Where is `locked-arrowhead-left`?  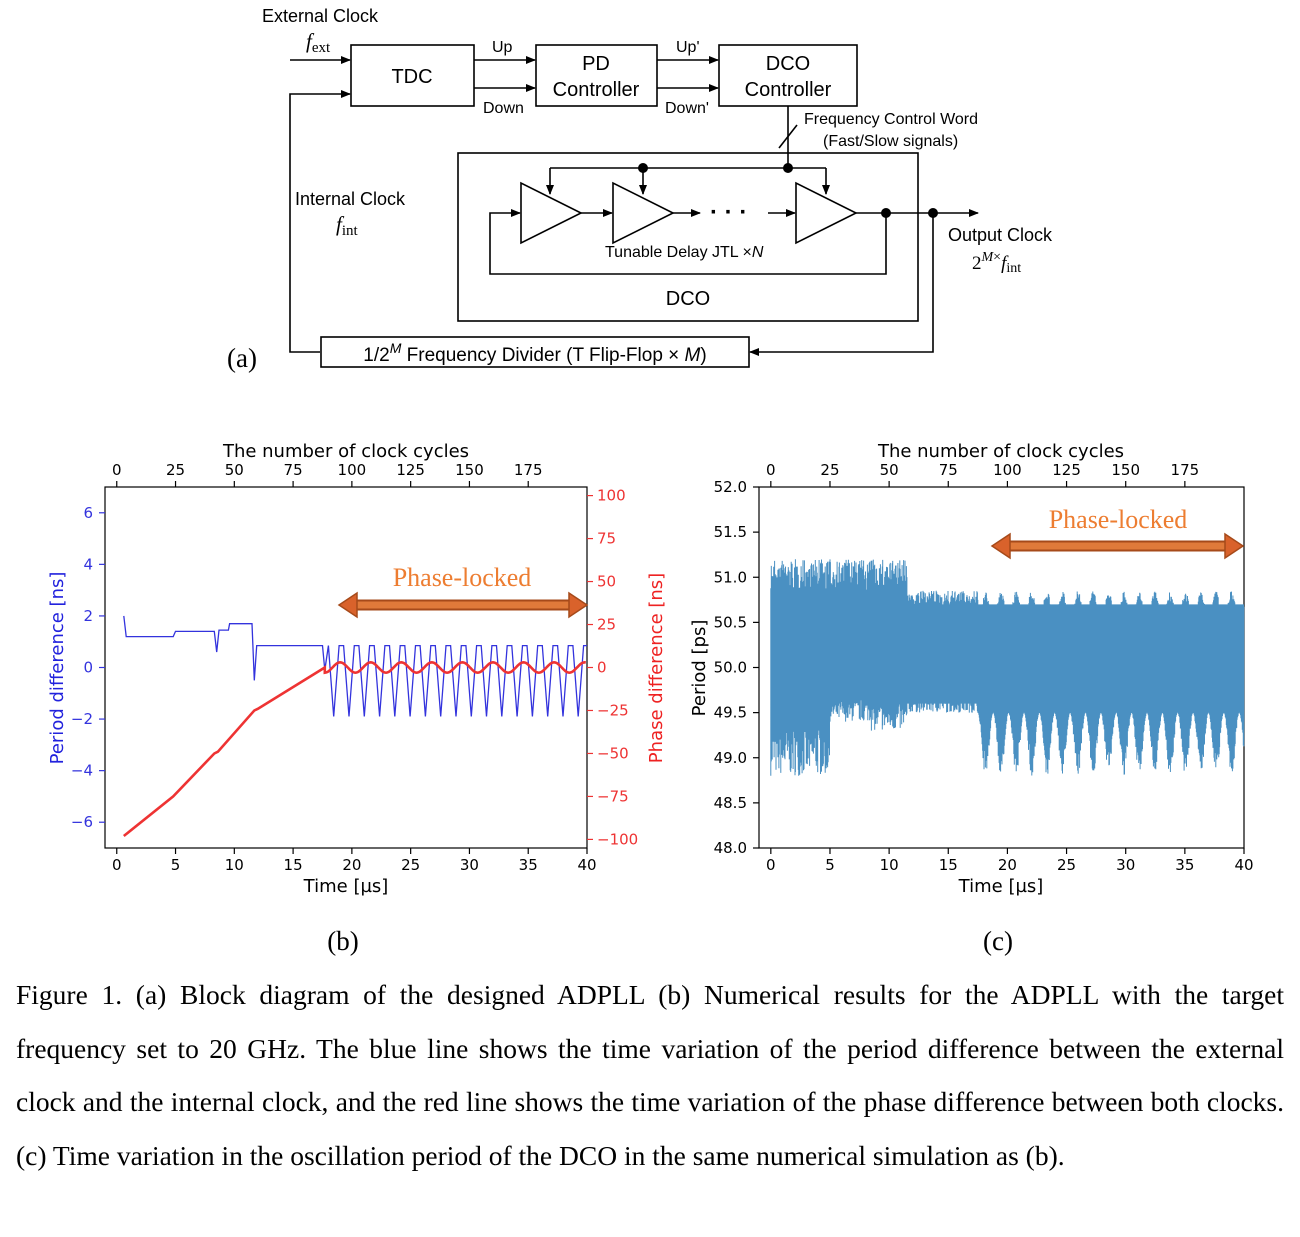 locked-arrowhead-left is located at coordinates (347, 605).